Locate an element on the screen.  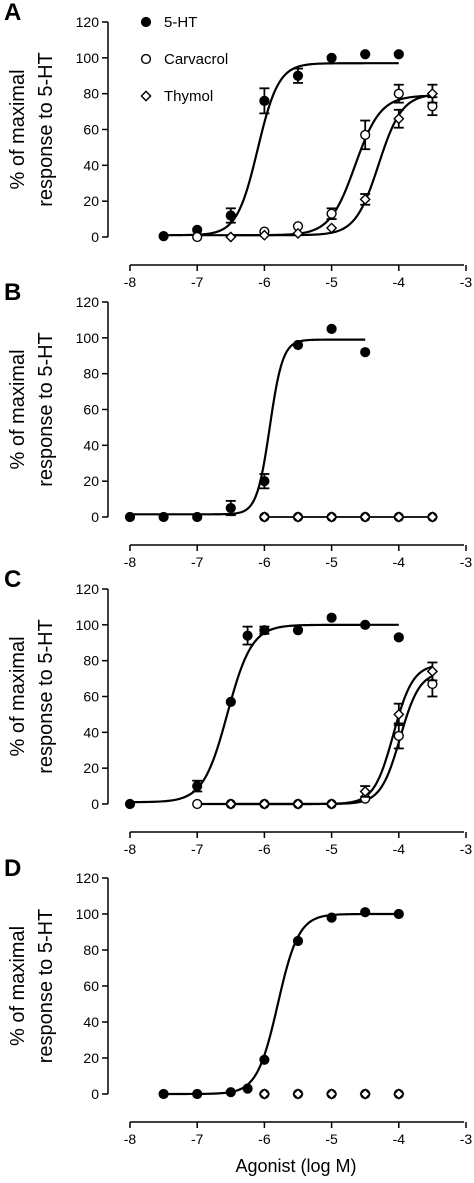
legend-marker is located at coordinates (146, 96).